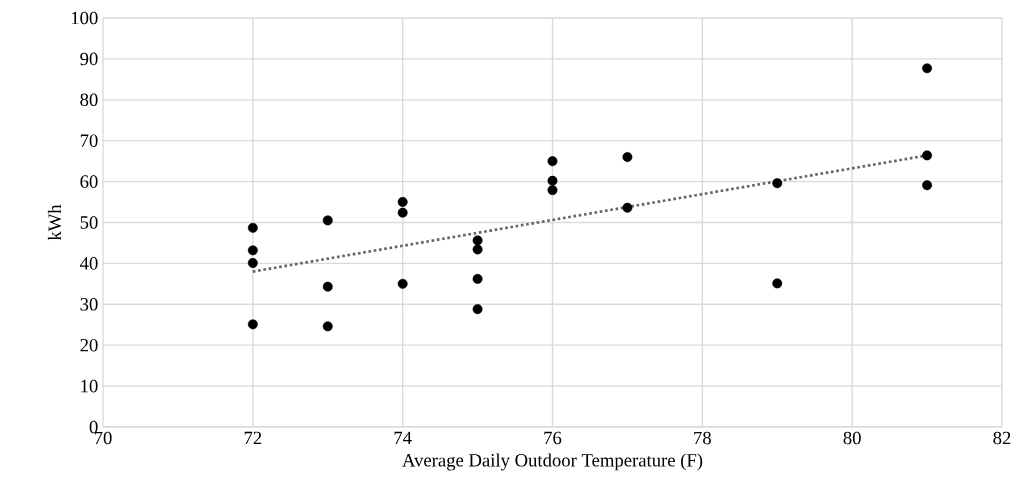 The image size is (1025, 485). What do you see at coordinates (852, 438) in the screenshot?
I see `x-tick-label: 80` at bounding box center [852, 438].